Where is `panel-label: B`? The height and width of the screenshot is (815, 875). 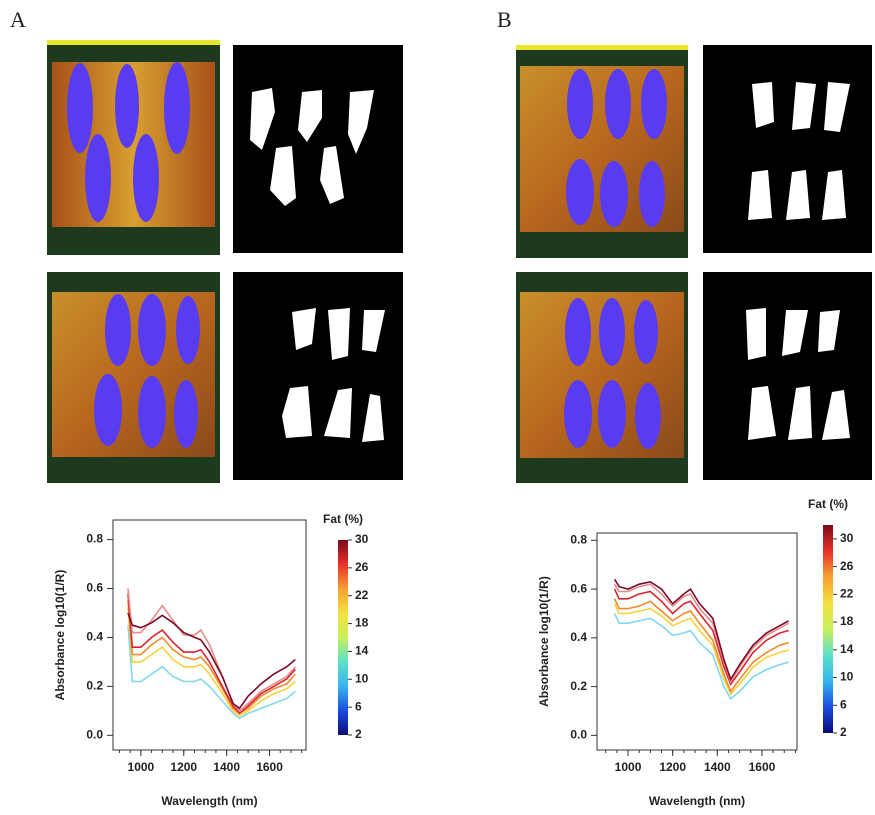
panel-label: B is located at coordinates (504, 19).